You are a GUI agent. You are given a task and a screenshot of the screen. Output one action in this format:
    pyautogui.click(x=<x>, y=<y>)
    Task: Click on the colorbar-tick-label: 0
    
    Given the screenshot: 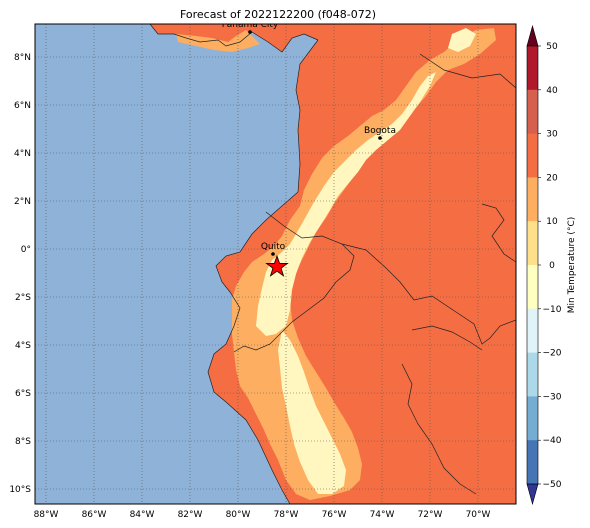 What is the action you would take?
    pyautogui.click(x=552, y=266)
    